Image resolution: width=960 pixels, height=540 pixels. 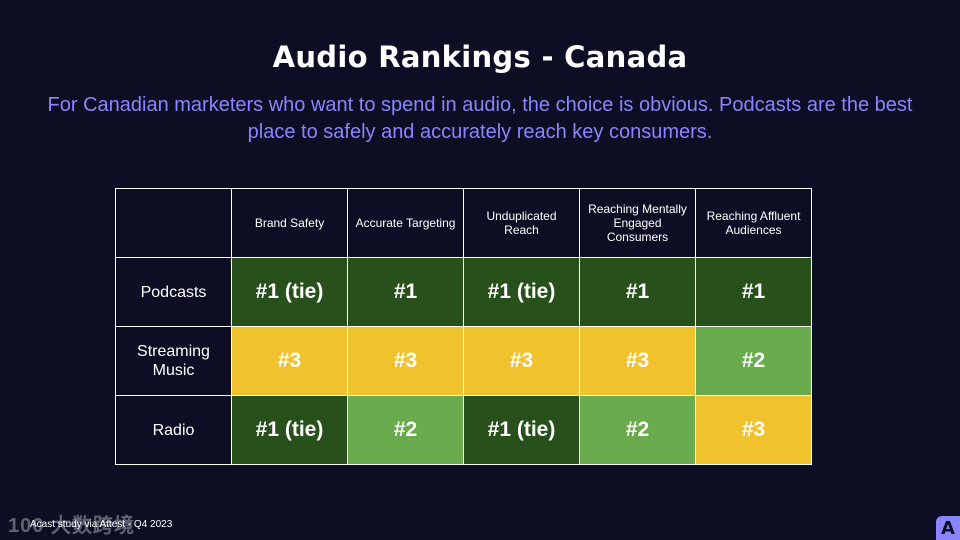 What do you see at coordinates (173, 361) in the screenshot?
I see `row-label: Streaming Music` at bounding box center [173, 361].